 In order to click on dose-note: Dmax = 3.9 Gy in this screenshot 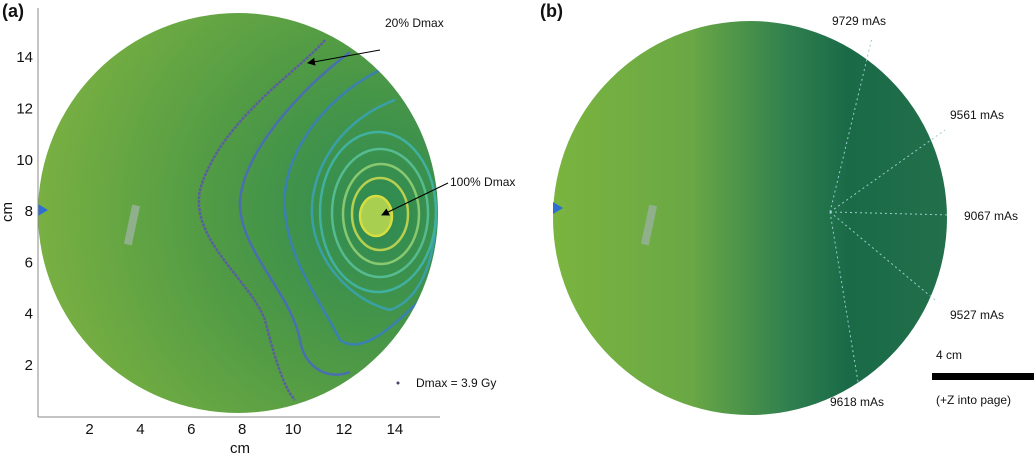, I will do `click(456, 383)`.